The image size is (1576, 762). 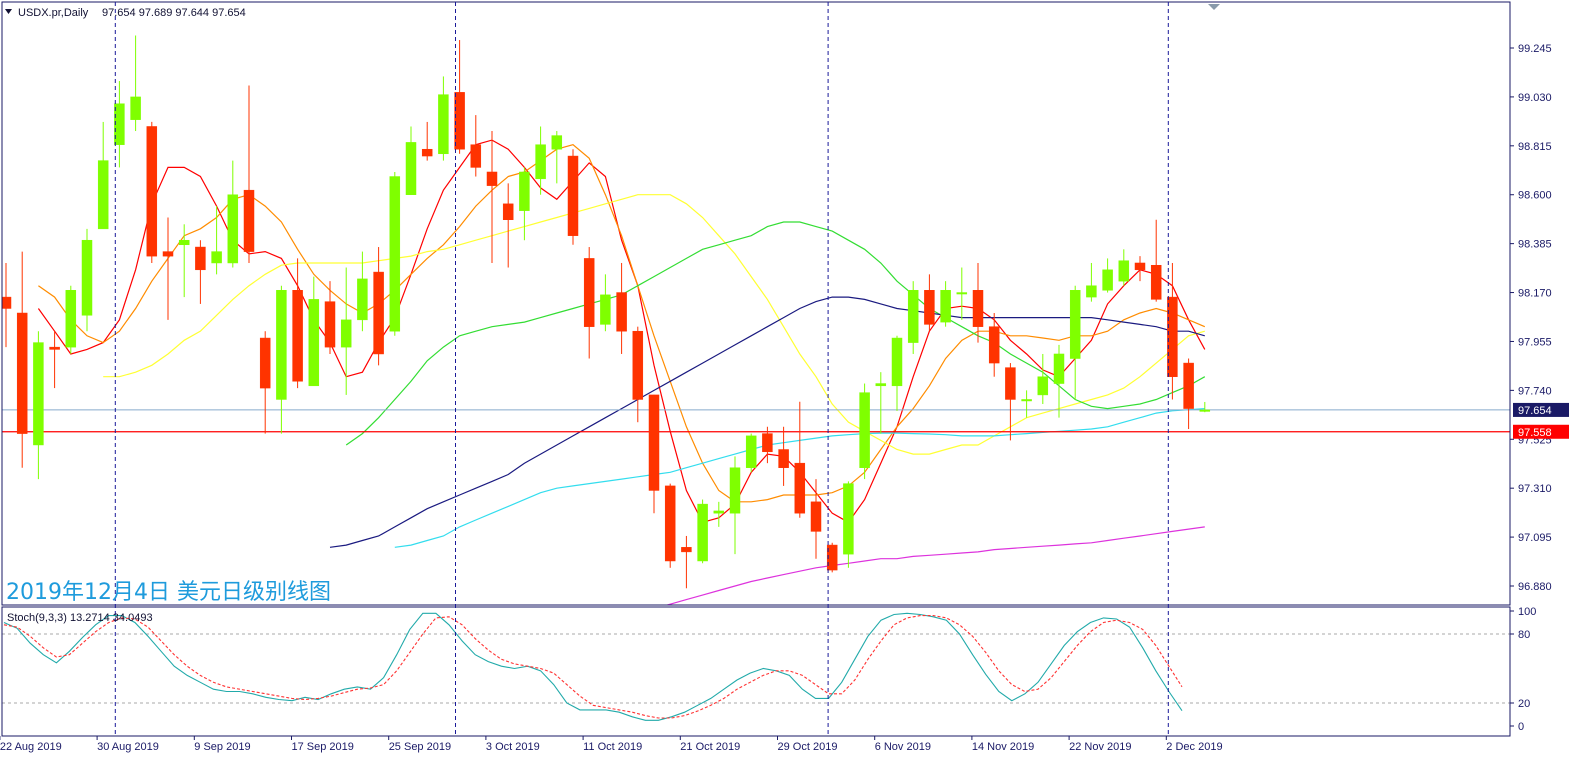 What do you see at coordinates (612, 747) in the screenshot?
I see `date-axis-label: 11 Oct 2019` at bounding box center [612, 747].